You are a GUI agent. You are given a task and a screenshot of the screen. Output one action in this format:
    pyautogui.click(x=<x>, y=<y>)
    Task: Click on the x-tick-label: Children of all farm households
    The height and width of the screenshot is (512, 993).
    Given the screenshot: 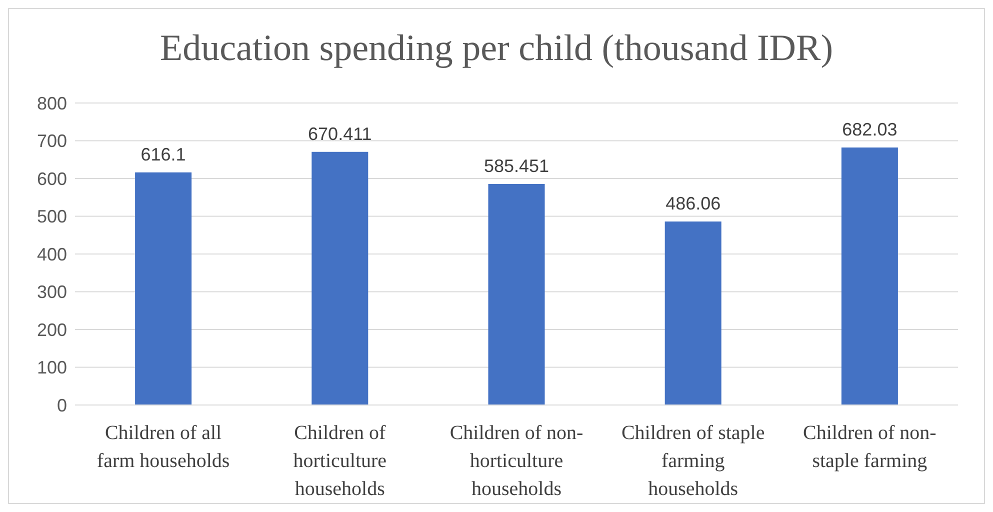 What is the action you would take?
    pyautogui.click(x=163, y=447)
    